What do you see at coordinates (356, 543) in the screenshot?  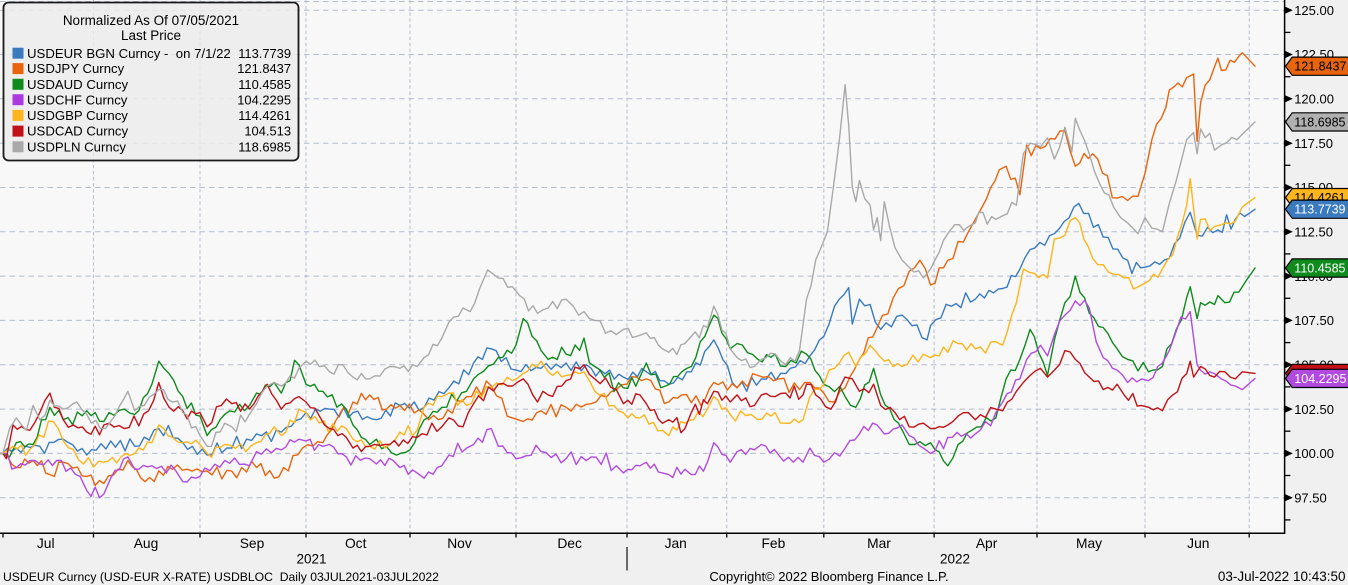 I see `svg-text: Oct` at bounding box center [356, 543].